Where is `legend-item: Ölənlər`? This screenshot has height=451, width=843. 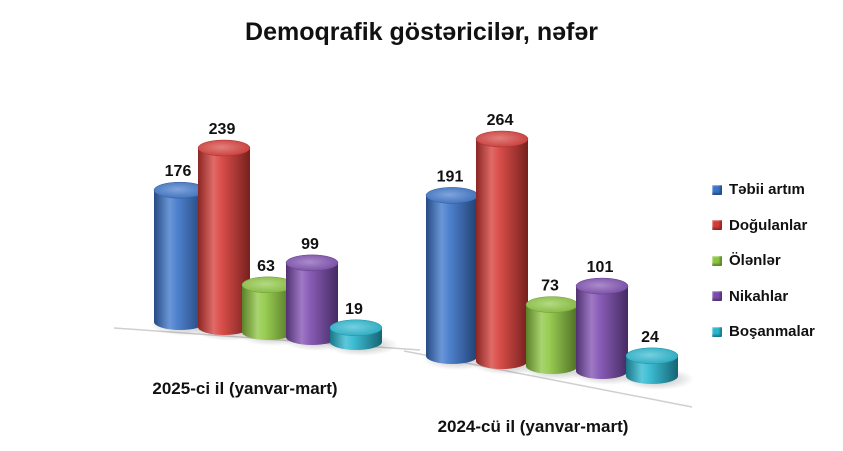 legend-item: Ölənlər is located at coordinates (763, 261).